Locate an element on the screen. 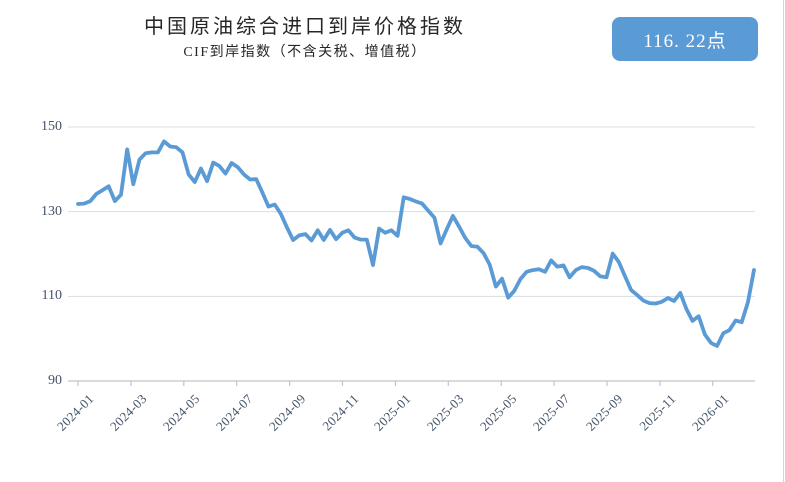 The width and height of the screenshot is (785, 482). latest-value-badge: 116. 22点 is located at coordinates (685, 39).